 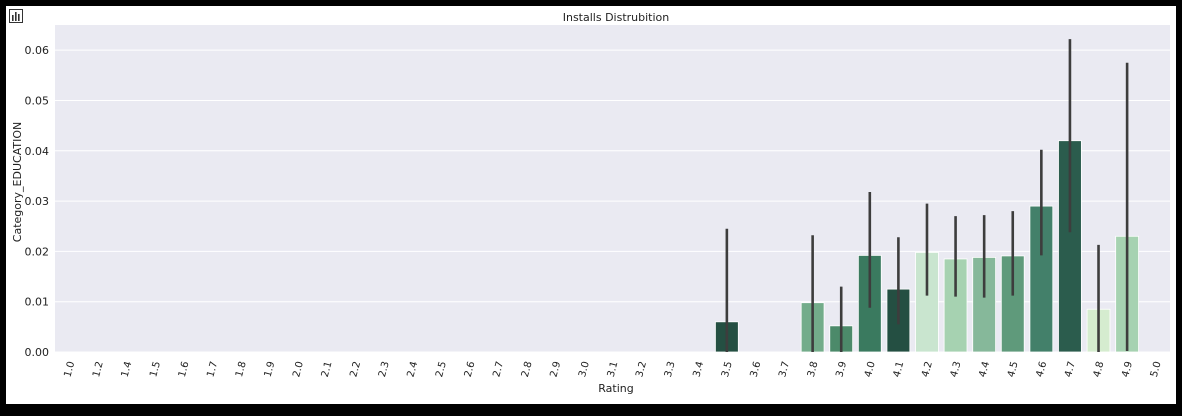 I want to click on y-tick-label: 0.04, so click(x=37, y=151).